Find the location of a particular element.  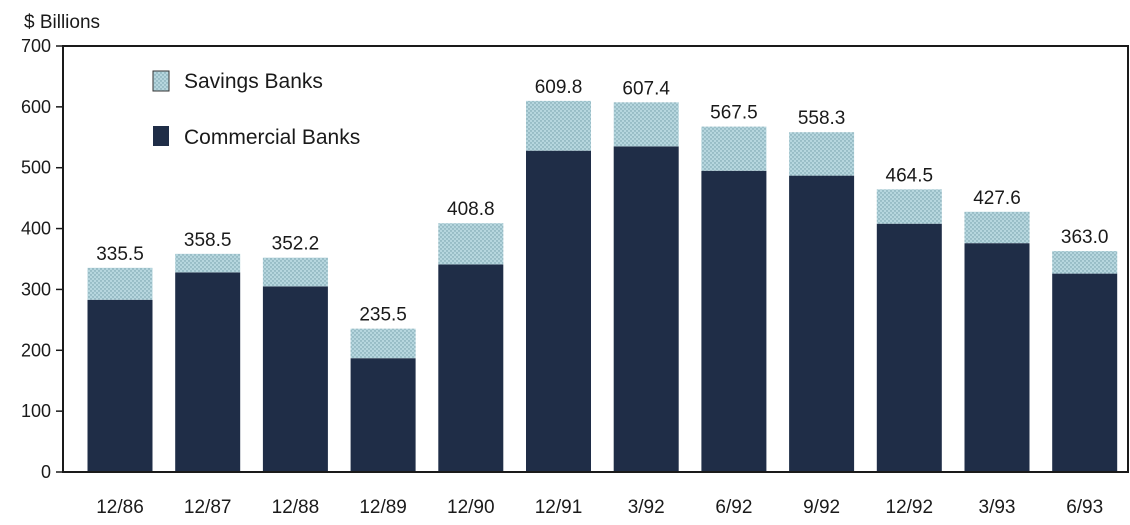

y-tick-label: 100 is located at coordinates (36, 411).